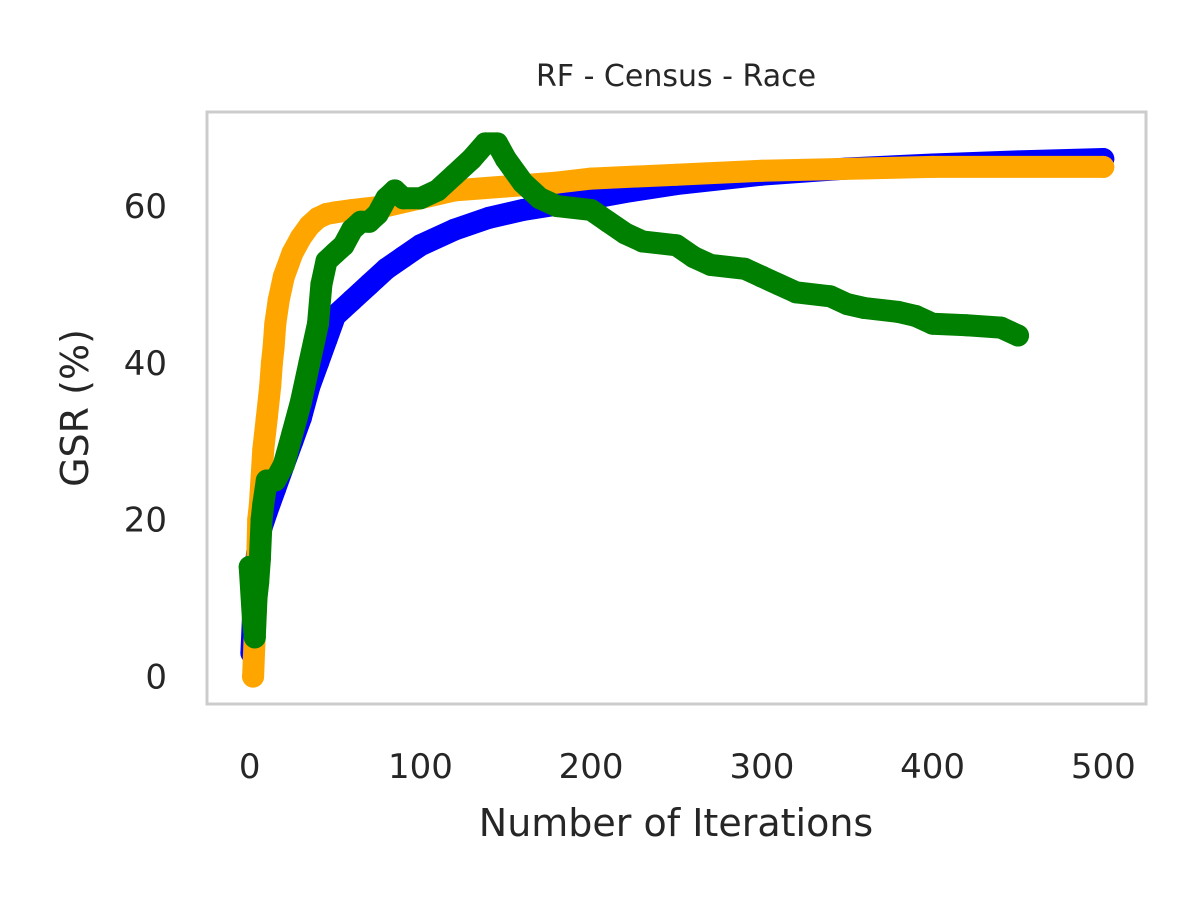 This screenshot has height=900, width=1200. What do you see at coordinates (676, 823) in the screenshot?
I see `x-axis-label: Number of Iterations` at bounding box center [676, 823].